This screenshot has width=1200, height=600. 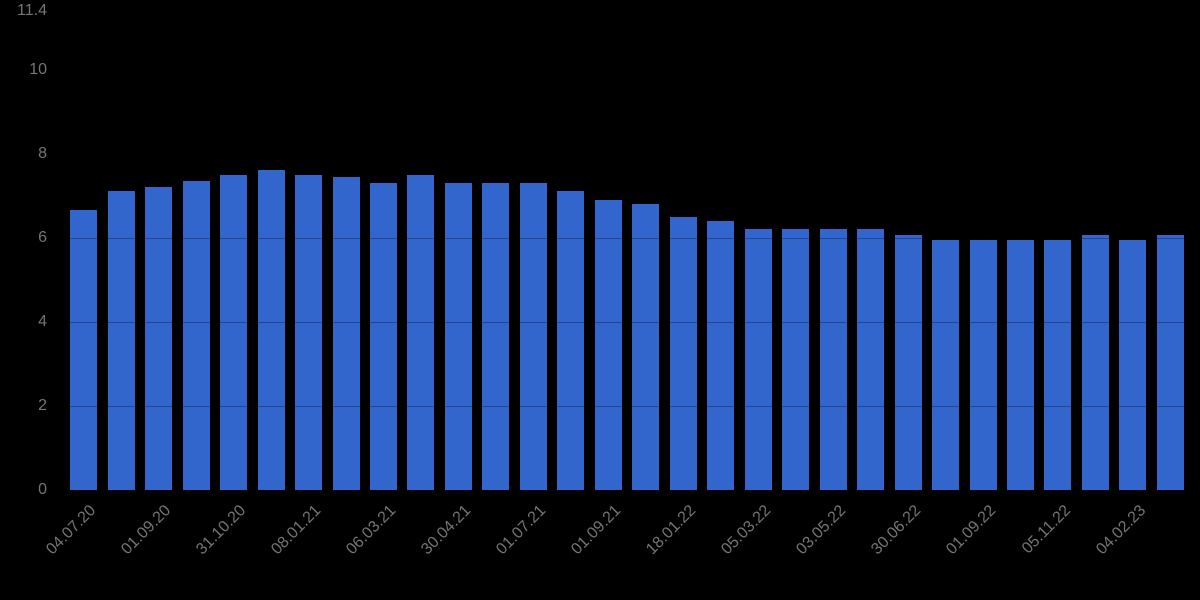 What do you see at coordinates (296, 530) in the screenshot?
I see `x-axis-tick-label: 08.01.21` at bounding box center [296, 530].